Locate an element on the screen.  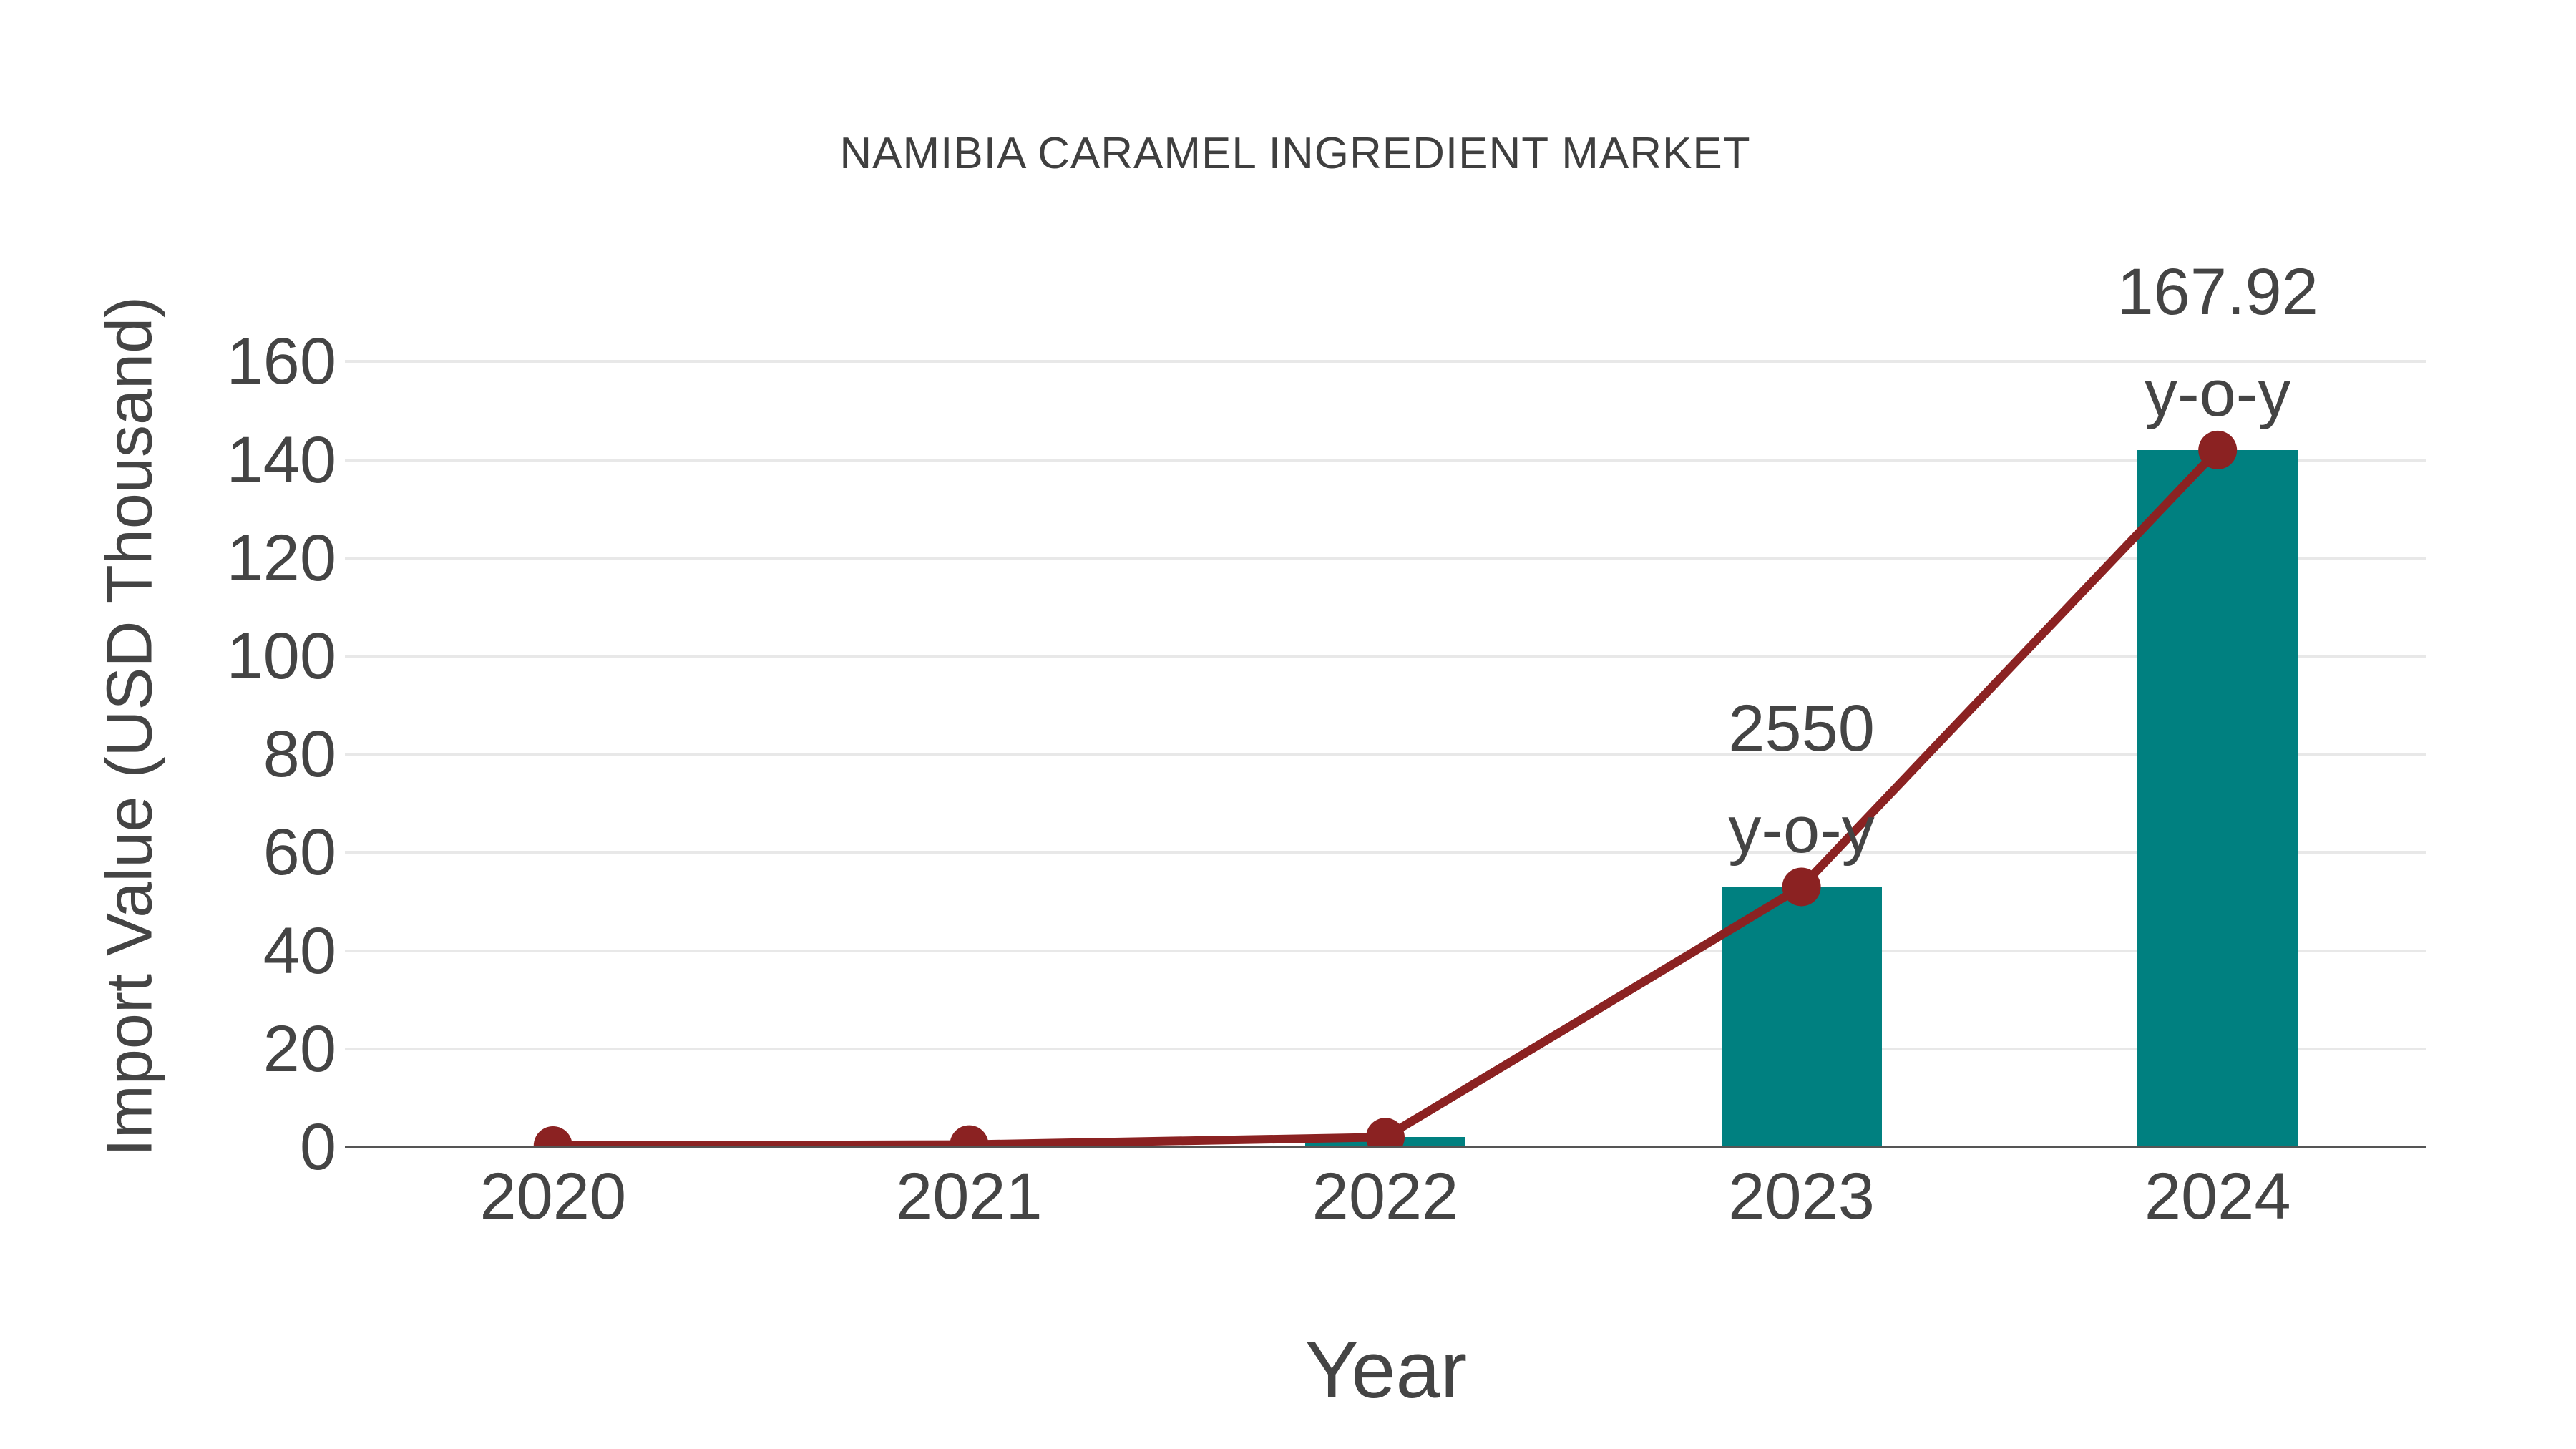
annotation-line: 167.92 is located at coordinates (2217, 291).